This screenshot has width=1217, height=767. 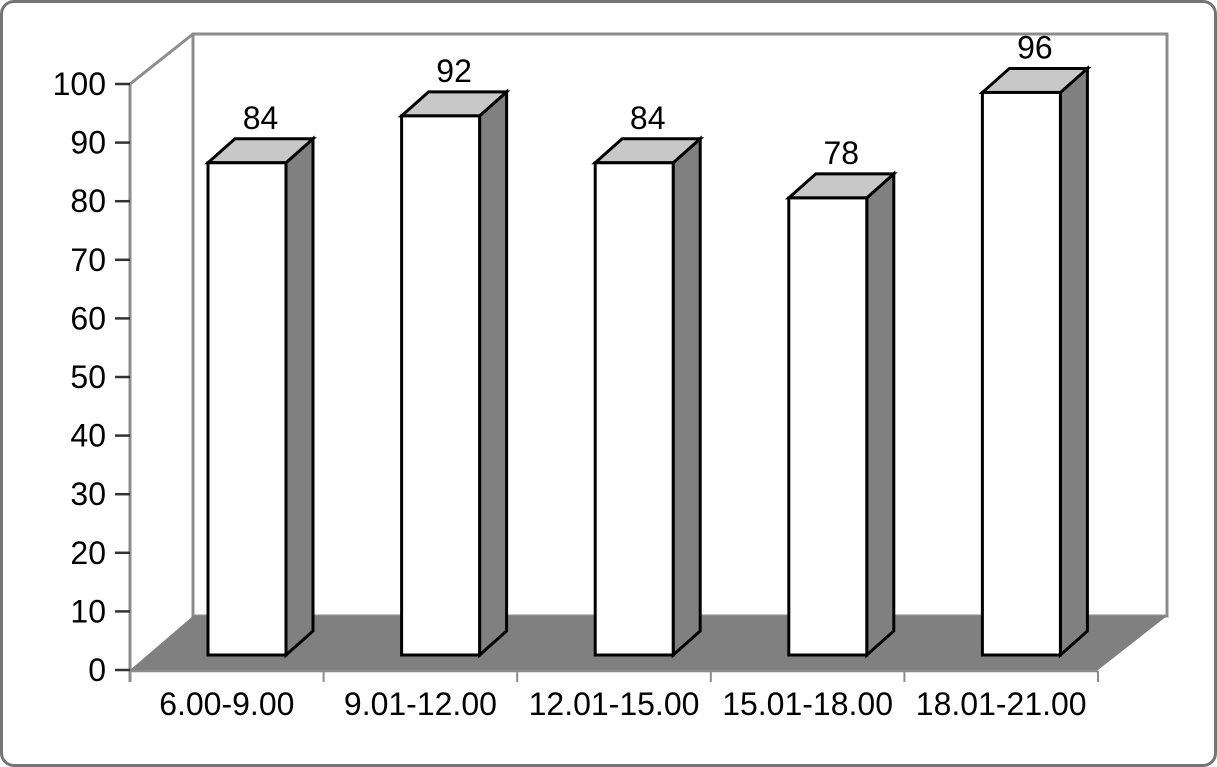 What do you see at coordinates (79, 84) in the screenshot?
I see `y-tick-label: 100` at bounding box center [79, 84].